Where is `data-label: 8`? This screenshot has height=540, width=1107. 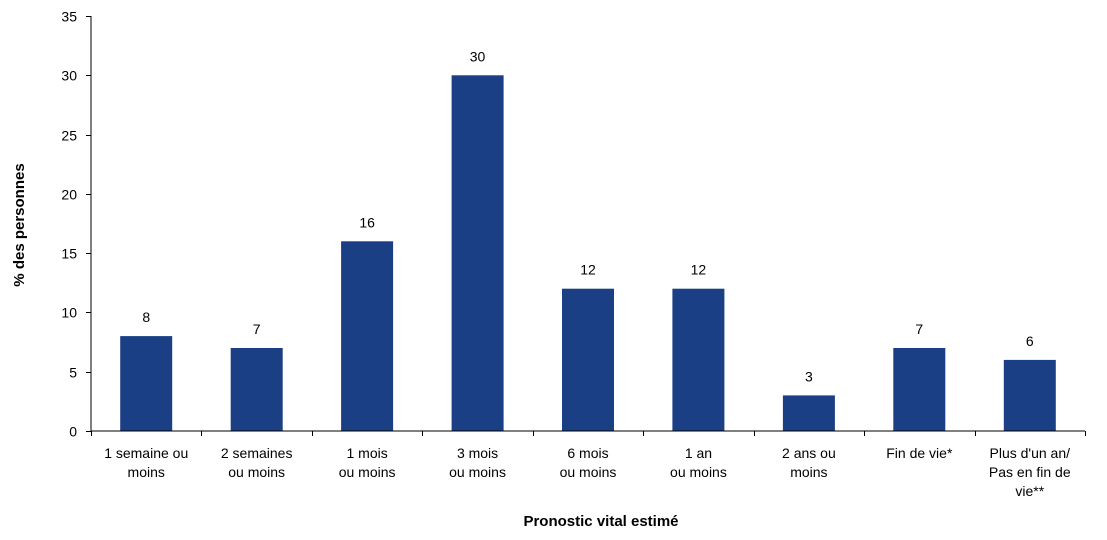
data-label: 8 is located at coordinates (146, 317).